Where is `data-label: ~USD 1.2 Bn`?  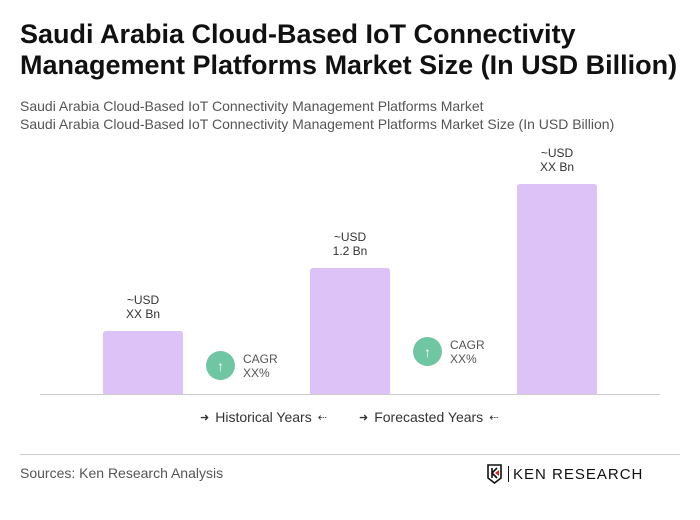
data-label: ~USD 1.2 Bn is located at coordinates (350, 244).